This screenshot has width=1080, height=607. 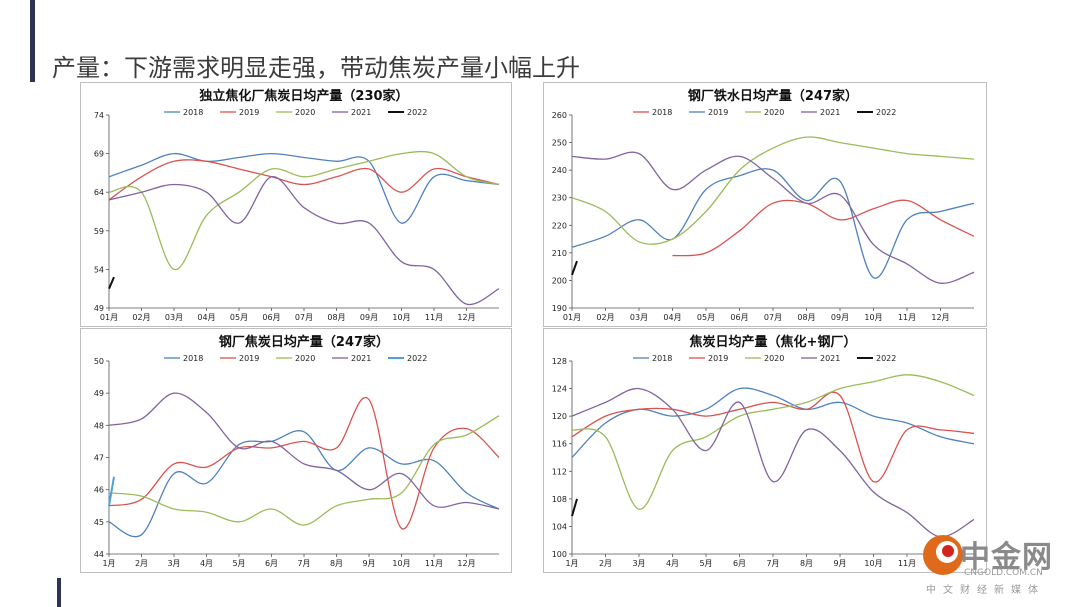 I want to click on logo-domain: CNGOLD.COM.CN, so click(x=1003, y=573).